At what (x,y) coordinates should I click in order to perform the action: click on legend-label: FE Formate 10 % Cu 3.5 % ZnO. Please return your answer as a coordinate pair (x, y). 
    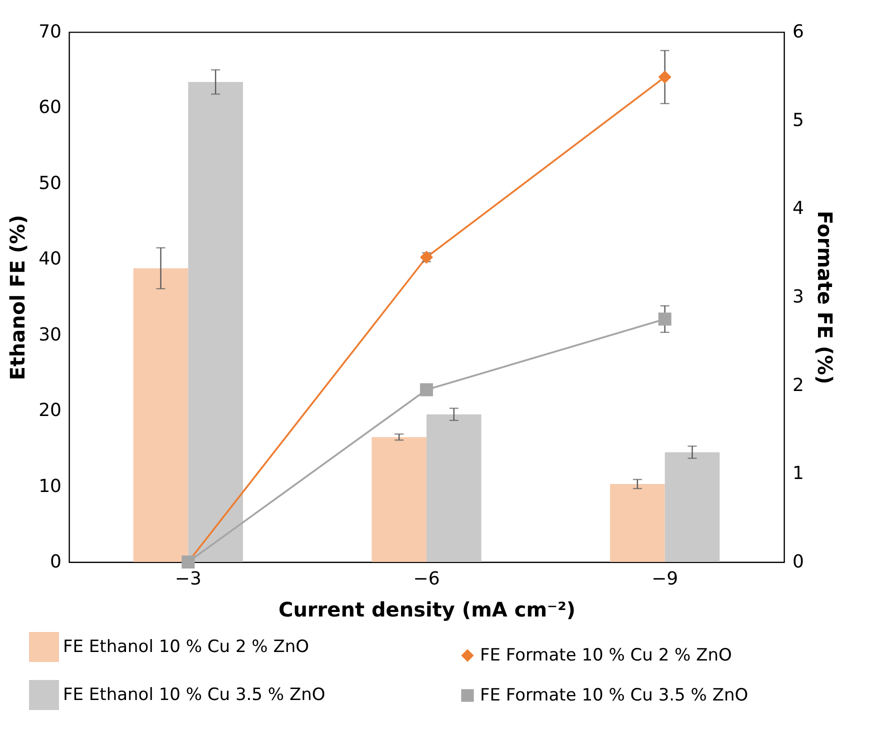
    Looking at the image, I should click on (614, 696).